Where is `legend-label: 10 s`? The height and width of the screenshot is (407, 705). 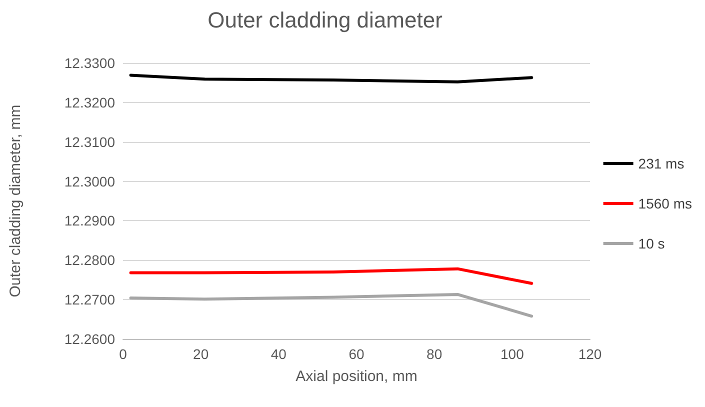
legend-label: 10 s is located at coordinates (651, 244).